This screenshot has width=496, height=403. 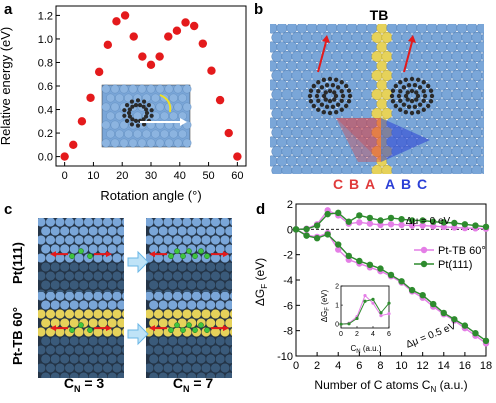 I want to click on d-ytick-label: -8, so click(x=288, y=332).